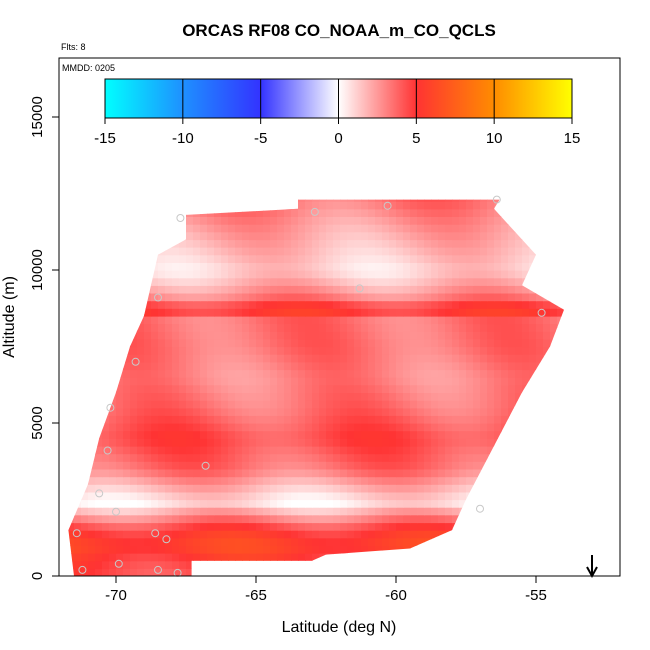  Describe the element at coordinates (73, 47) in the screenshot. I see `flights-note: Flts: 8` at that location.